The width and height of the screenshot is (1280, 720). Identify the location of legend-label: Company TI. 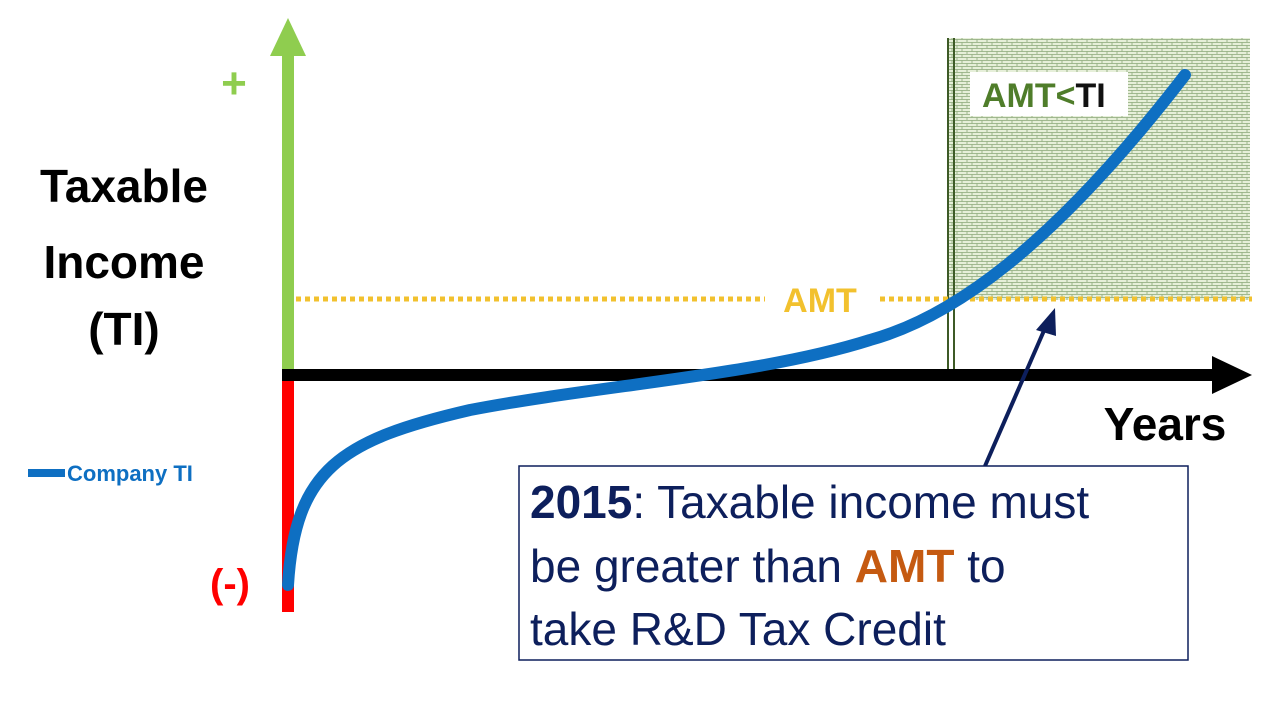
(130, 473).